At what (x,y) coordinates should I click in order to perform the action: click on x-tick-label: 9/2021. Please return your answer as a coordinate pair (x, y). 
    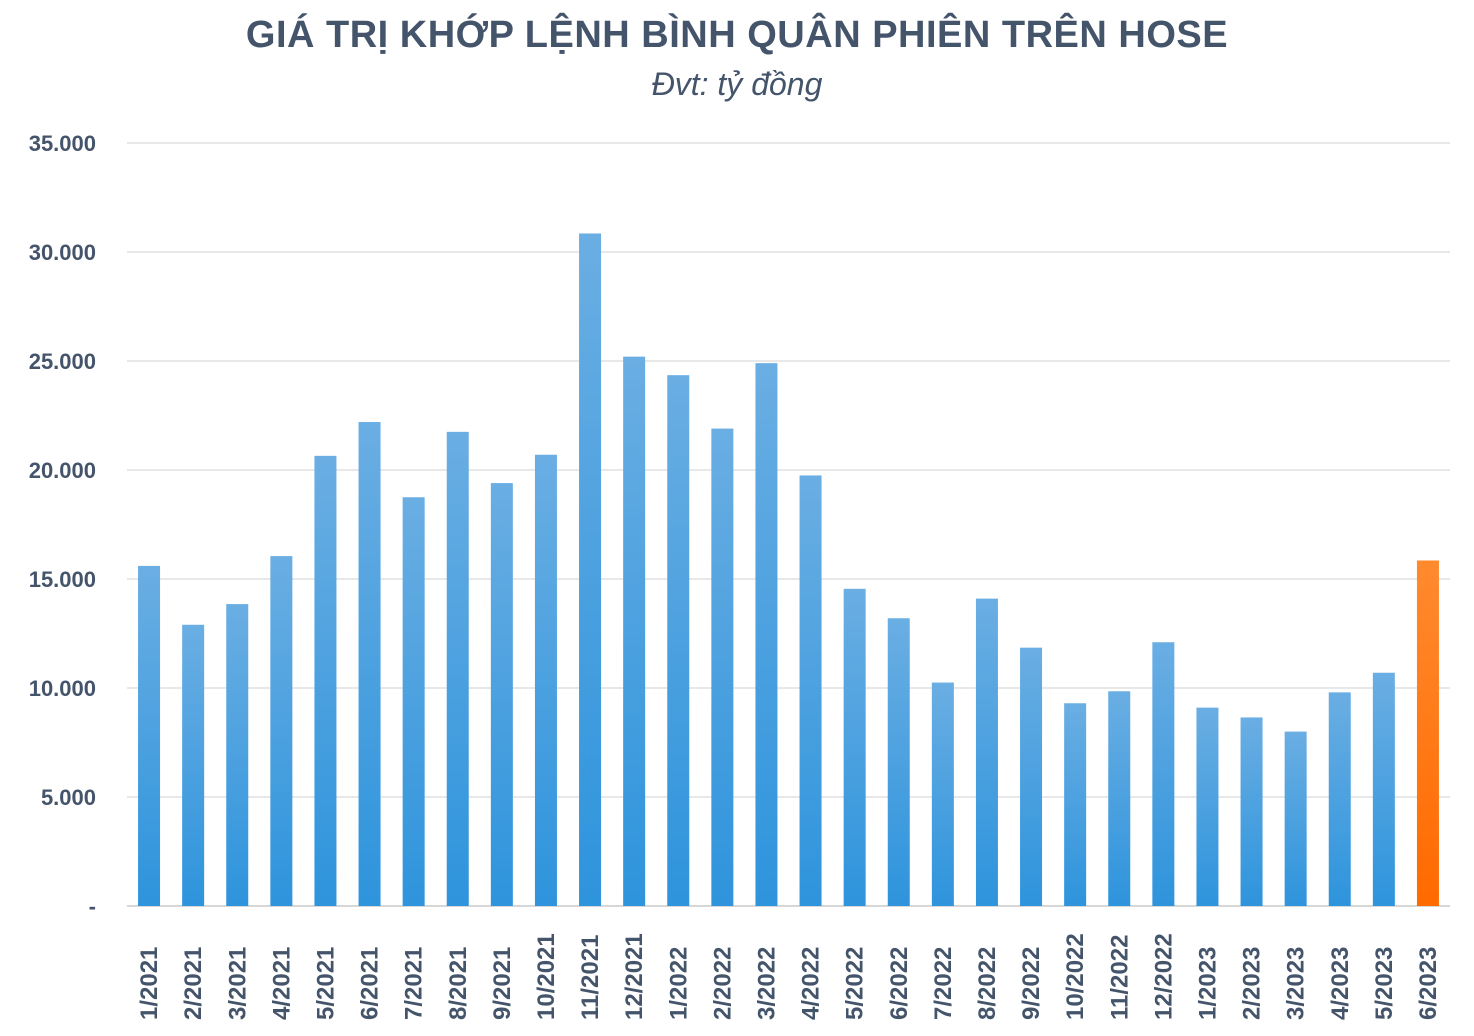
    Looking at the image, I should click on (502, 983).